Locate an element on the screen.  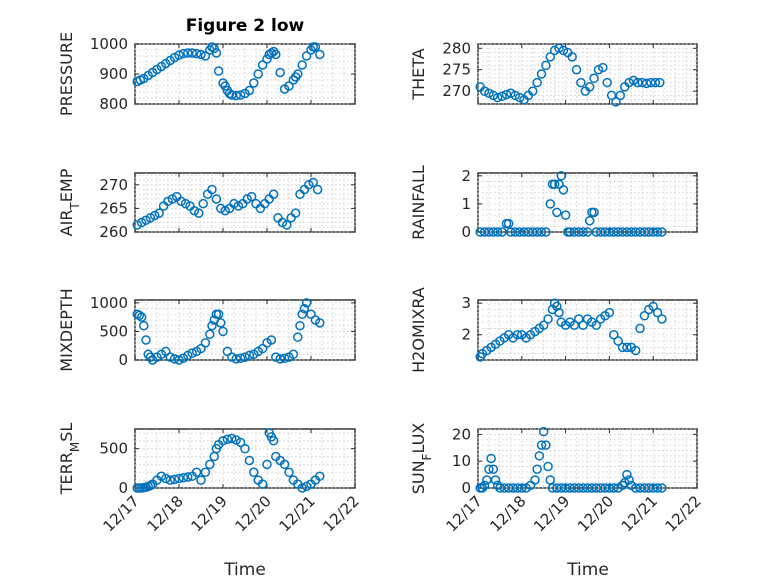
y-tick-label: 3 is located at coordinates (466, 303).